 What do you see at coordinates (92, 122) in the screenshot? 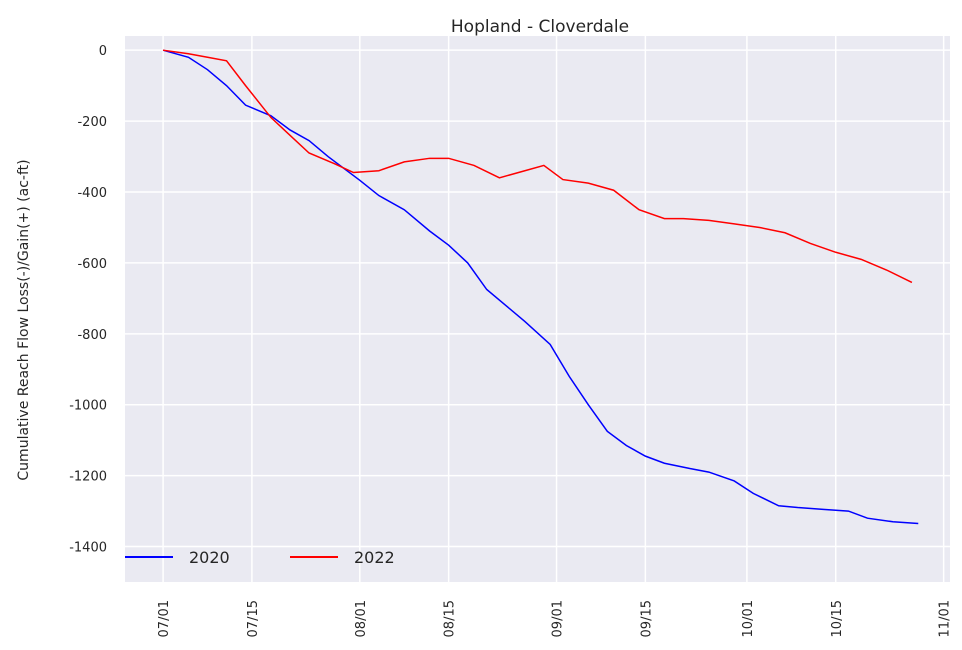
I see `y-tick-label: -200` at bounding box center [92, 122].